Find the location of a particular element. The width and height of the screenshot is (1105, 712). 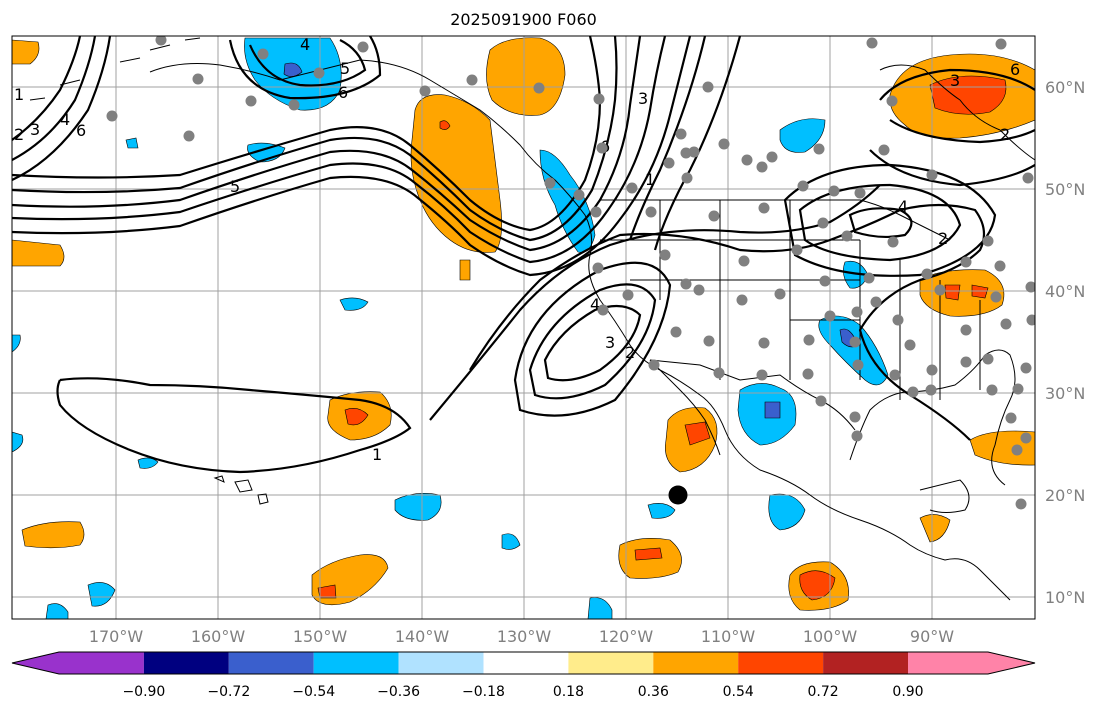

lon-label-100w: 100°W is located at coordinates (830, 636).